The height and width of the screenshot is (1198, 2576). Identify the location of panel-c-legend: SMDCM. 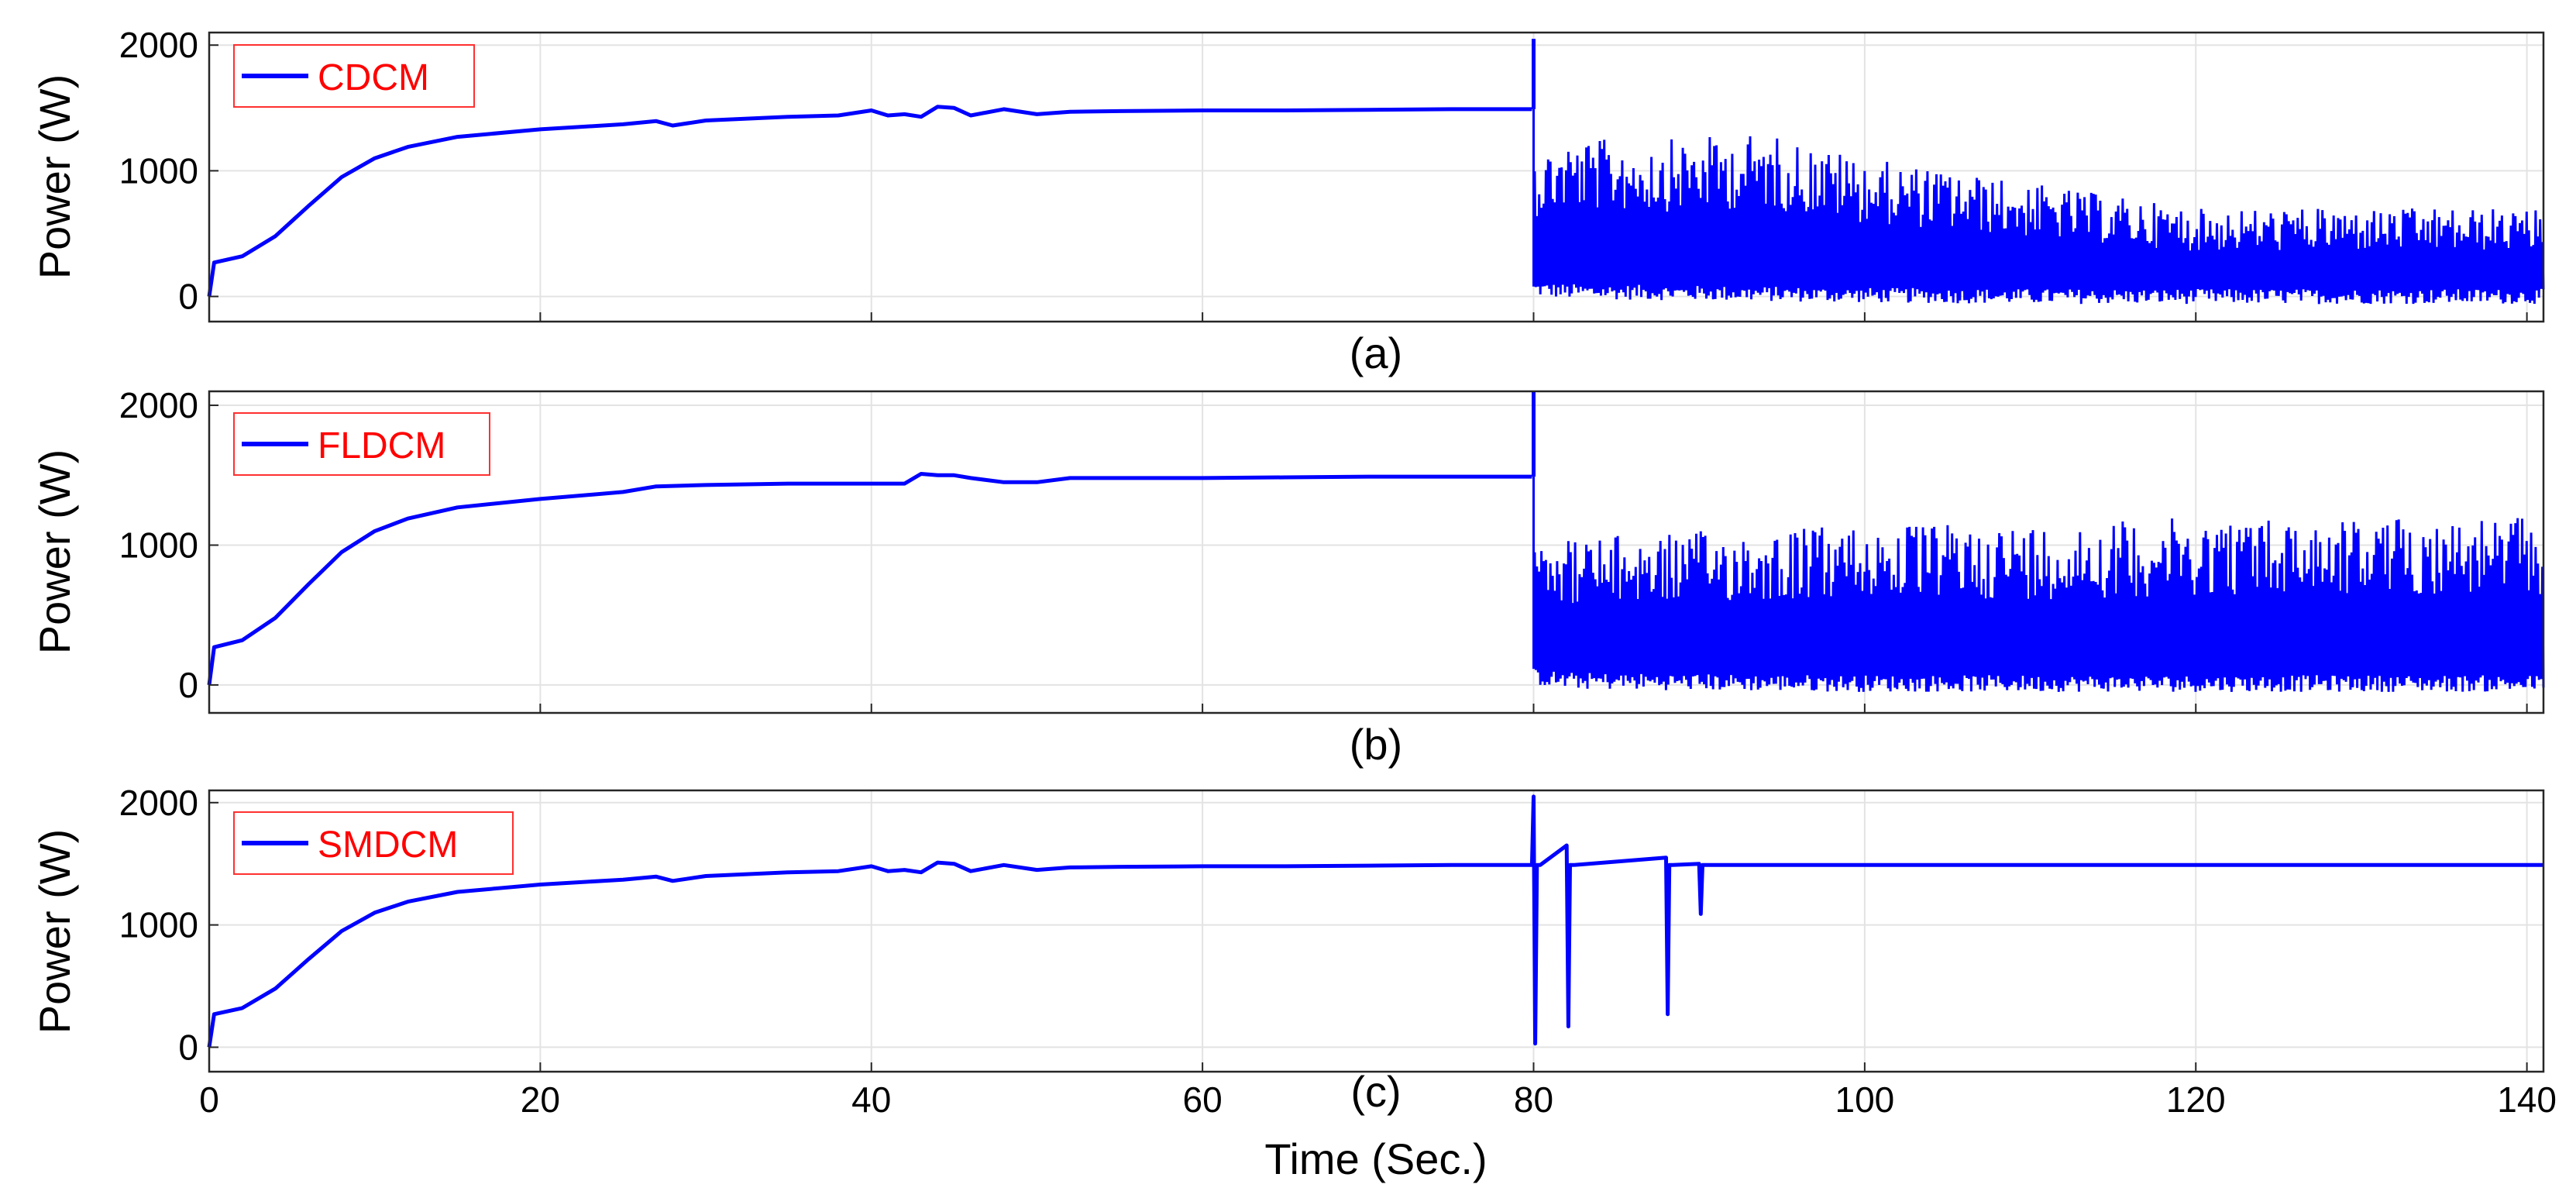
(373, 843).